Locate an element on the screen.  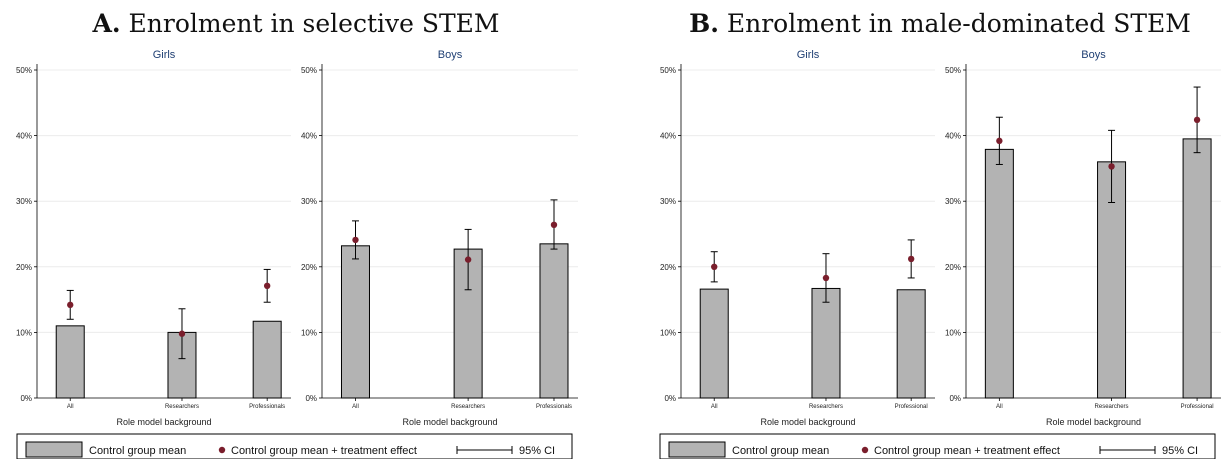
panel-b-title: B. Enrolment in male-dominated STEM is located at coordinates (940, 23).